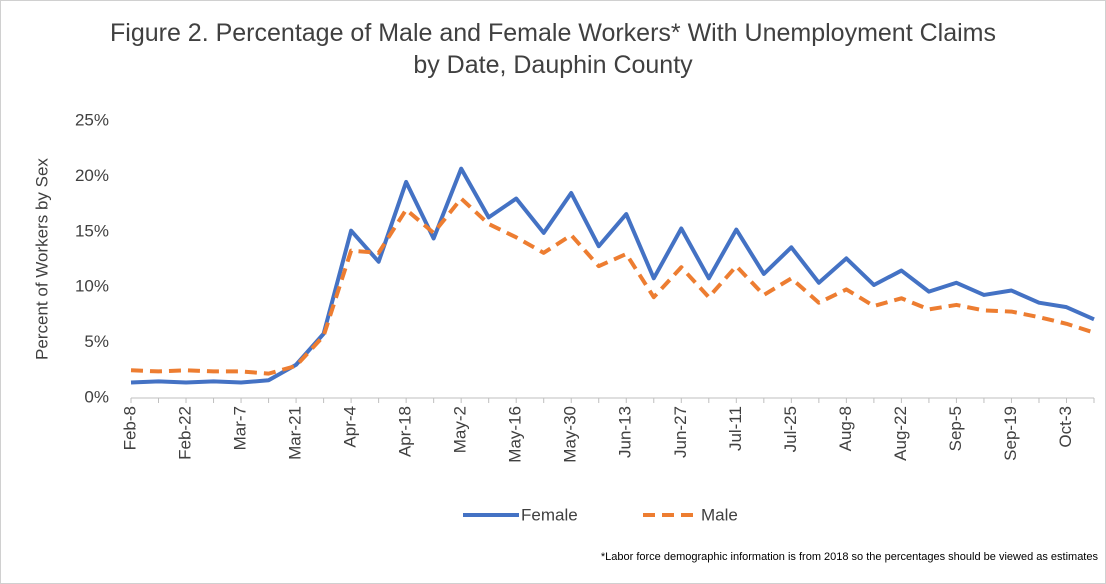  Describe the element at coordinates (515, 434) in the screenshot. I see `x-tick-label: May-16` at that location.